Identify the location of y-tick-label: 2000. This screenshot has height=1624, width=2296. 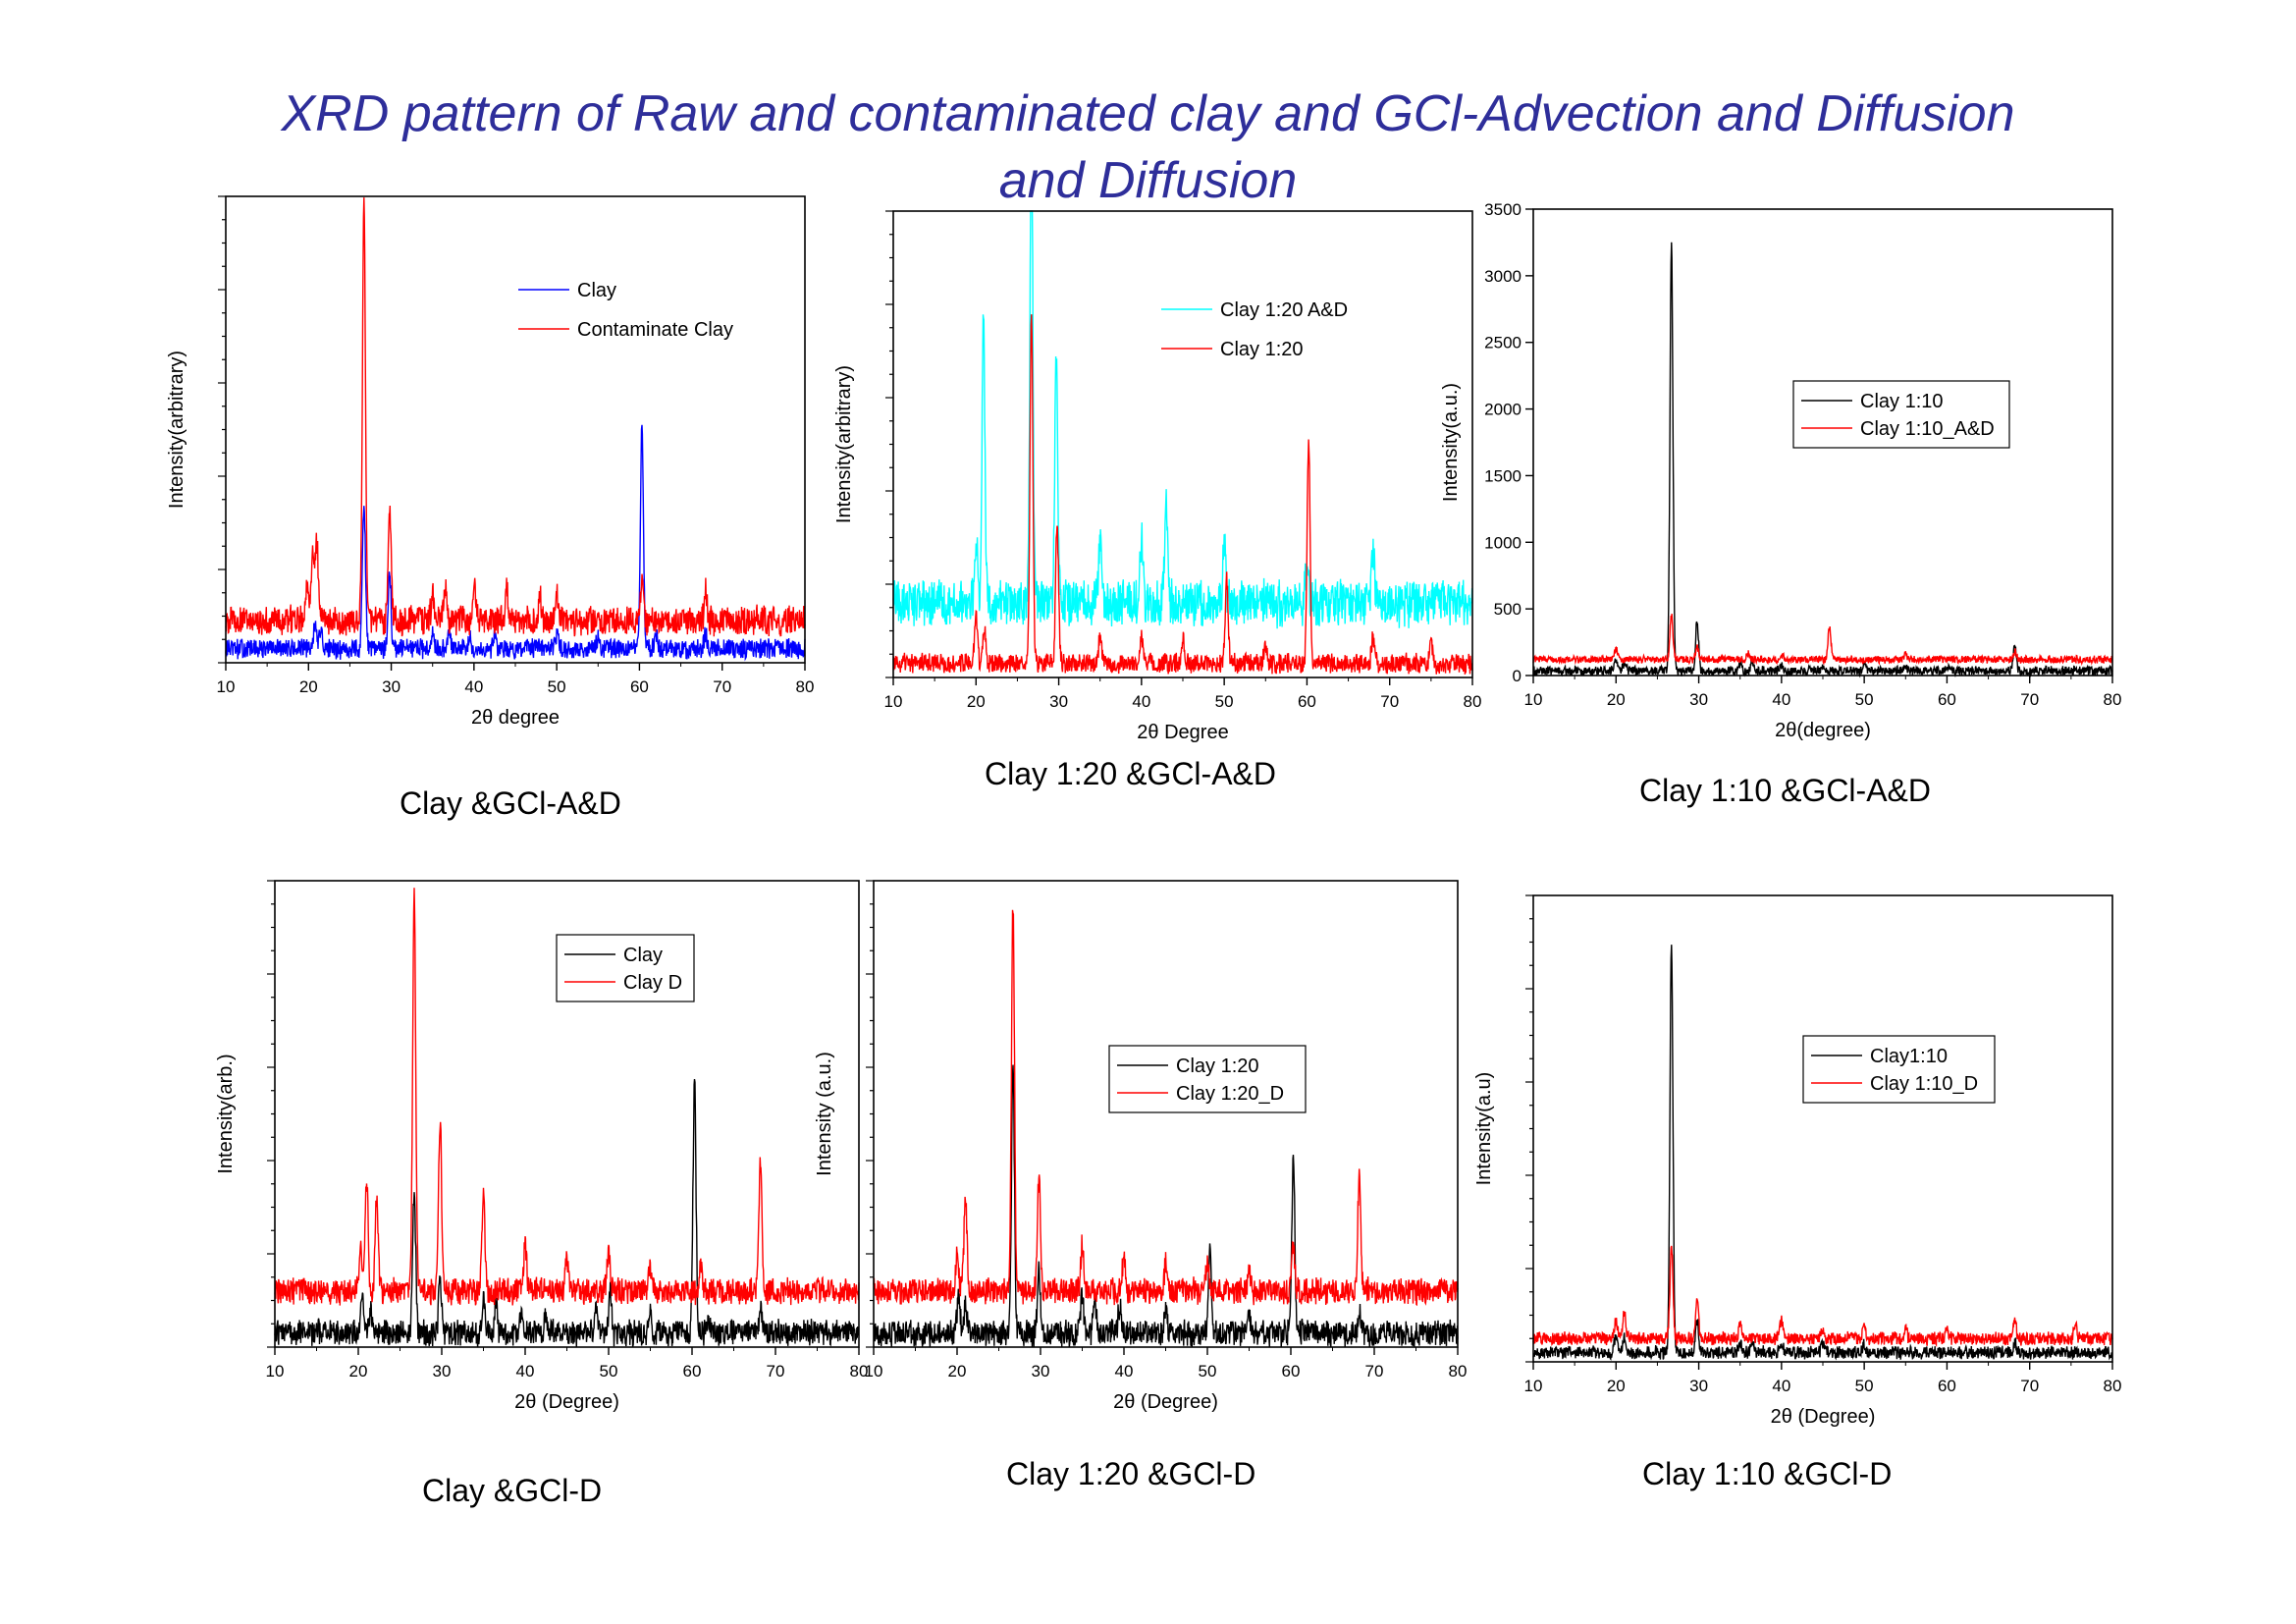
(1503, 410).